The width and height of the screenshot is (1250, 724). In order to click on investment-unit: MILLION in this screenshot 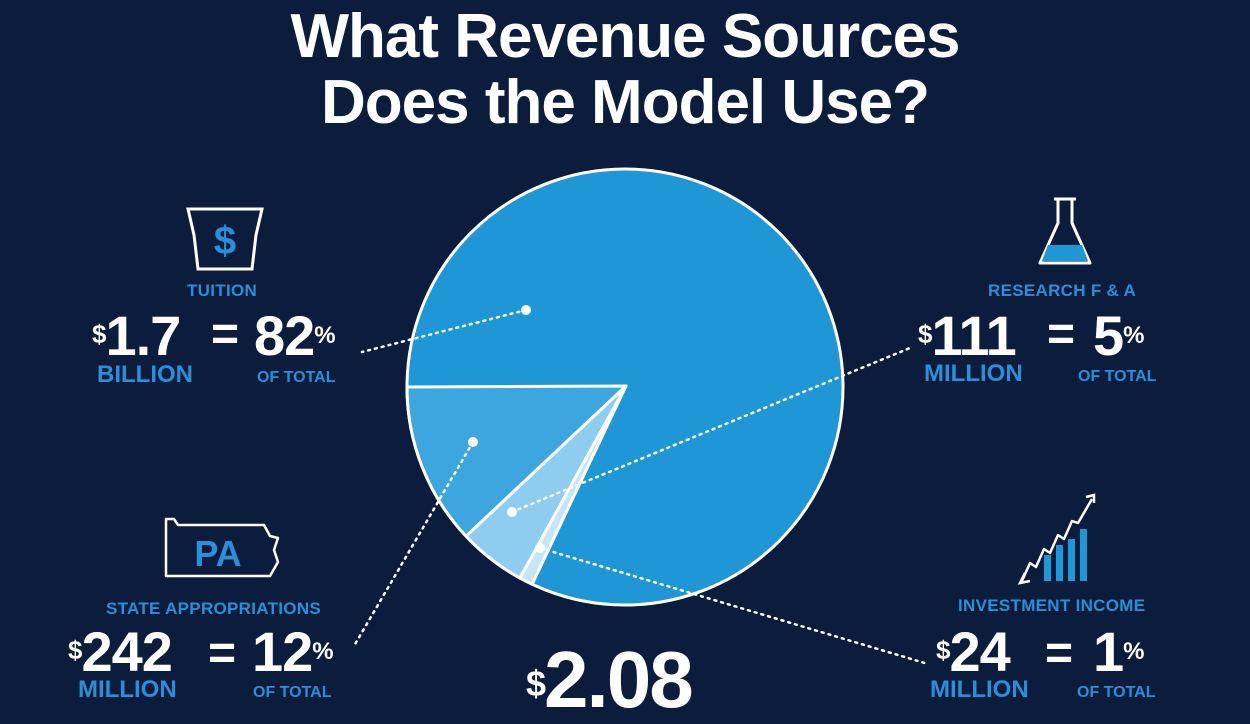, I will do `click(979, 689)`.